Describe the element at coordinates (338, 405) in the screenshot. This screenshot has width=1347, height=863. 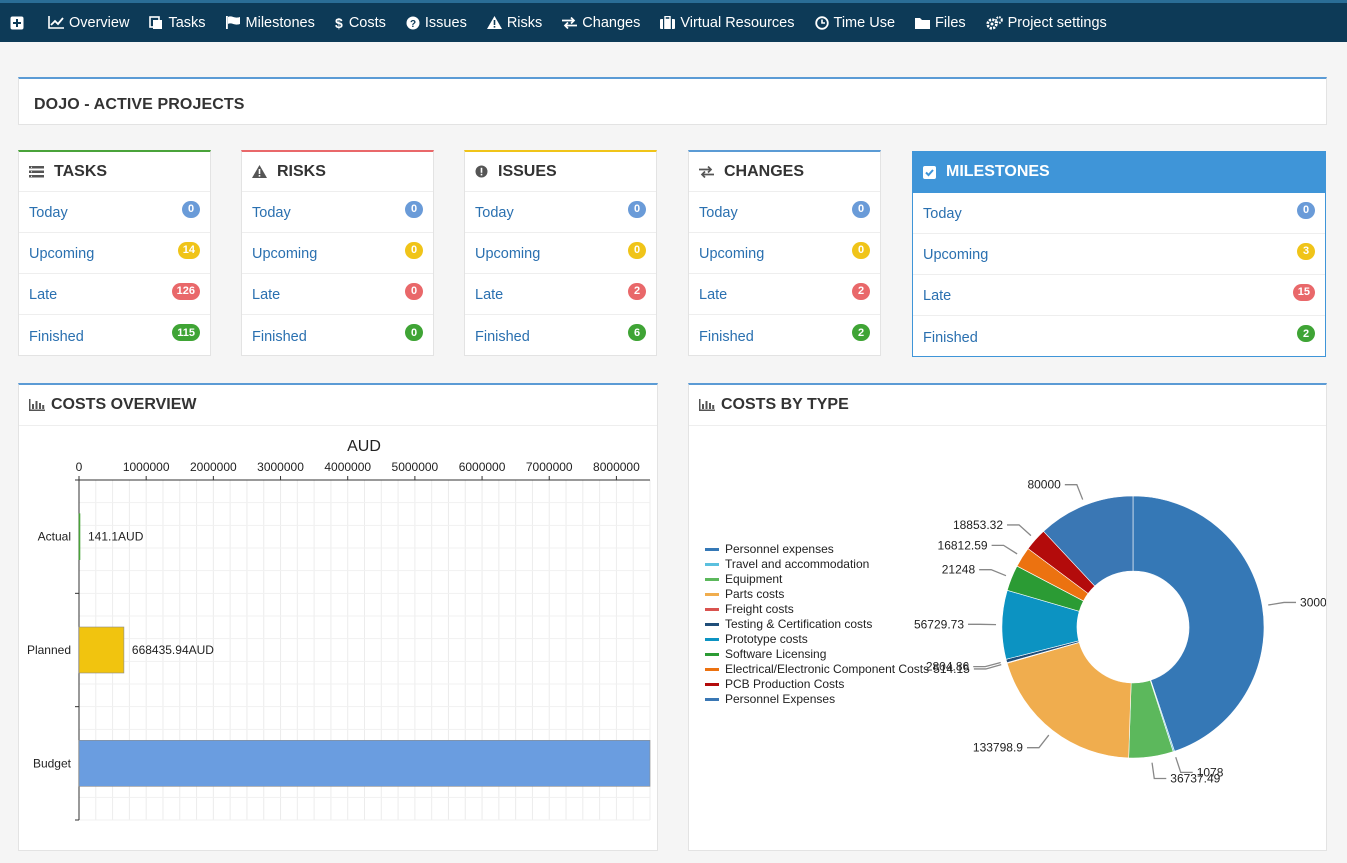
I see `costs-overview-header: COSTS OVERVIEW` at that location.